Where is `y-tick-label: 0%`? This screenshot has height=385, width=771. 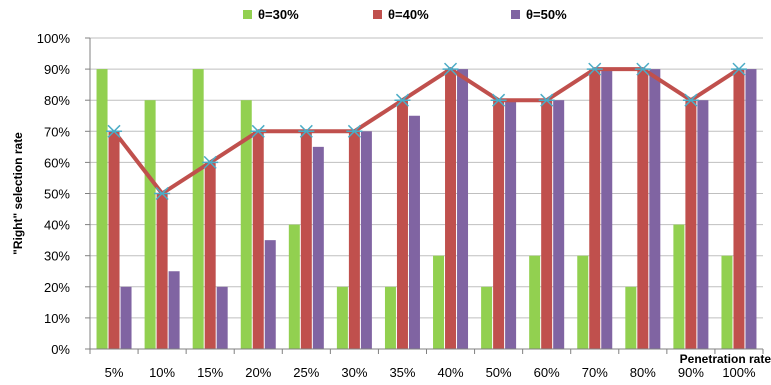
y-tick-label: 0% is located at coordinates (60, 349).